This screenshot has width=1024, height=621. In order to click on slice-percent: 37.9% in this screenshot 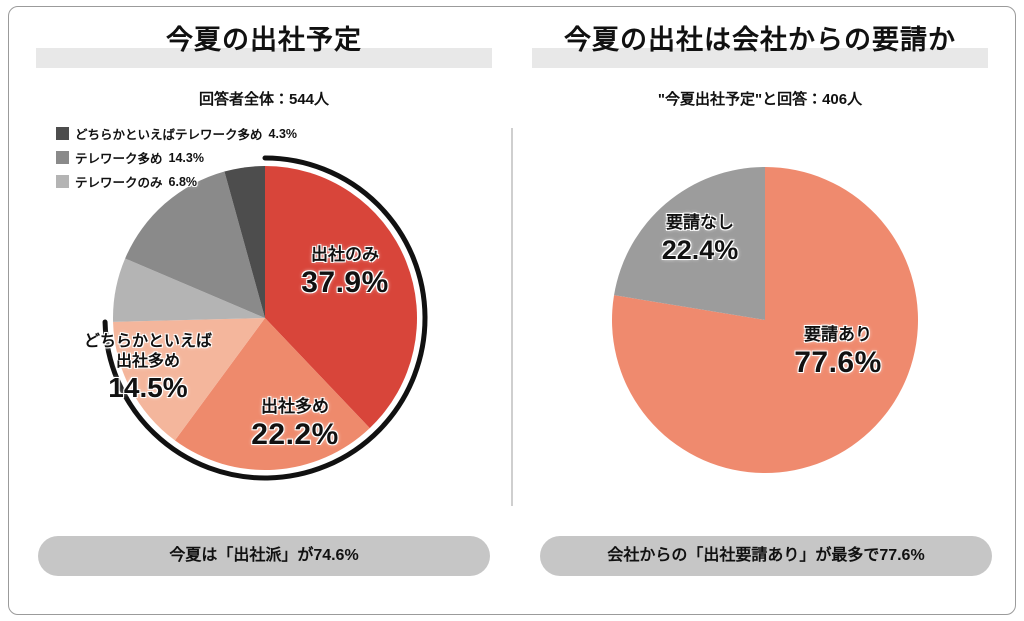, I will do `click(345, 282)`.